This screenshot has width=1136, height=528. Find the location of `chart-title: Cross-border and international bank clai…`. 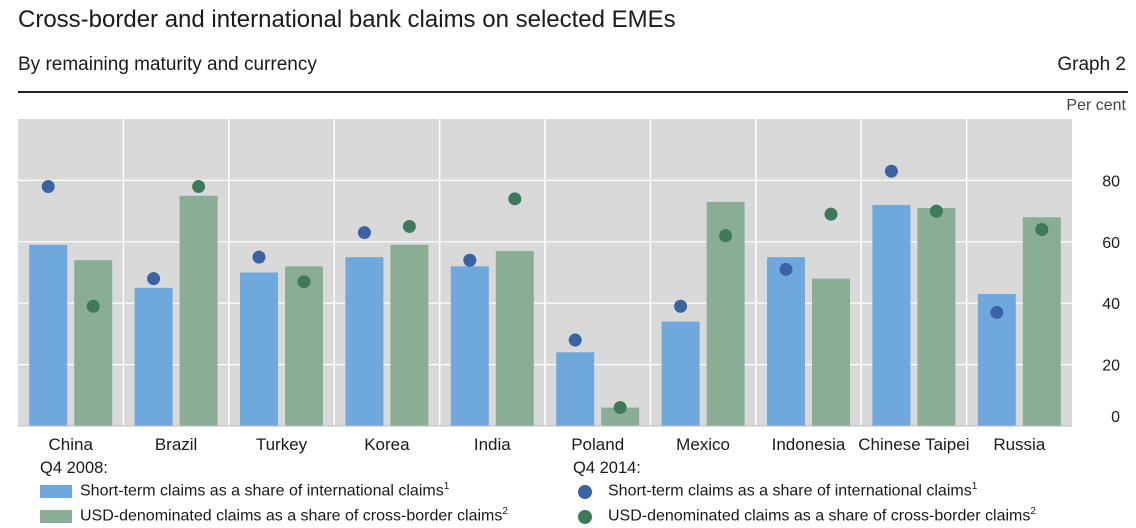

chart-title: Cross-border and international bank clai… is located at coordinates (347, 19).